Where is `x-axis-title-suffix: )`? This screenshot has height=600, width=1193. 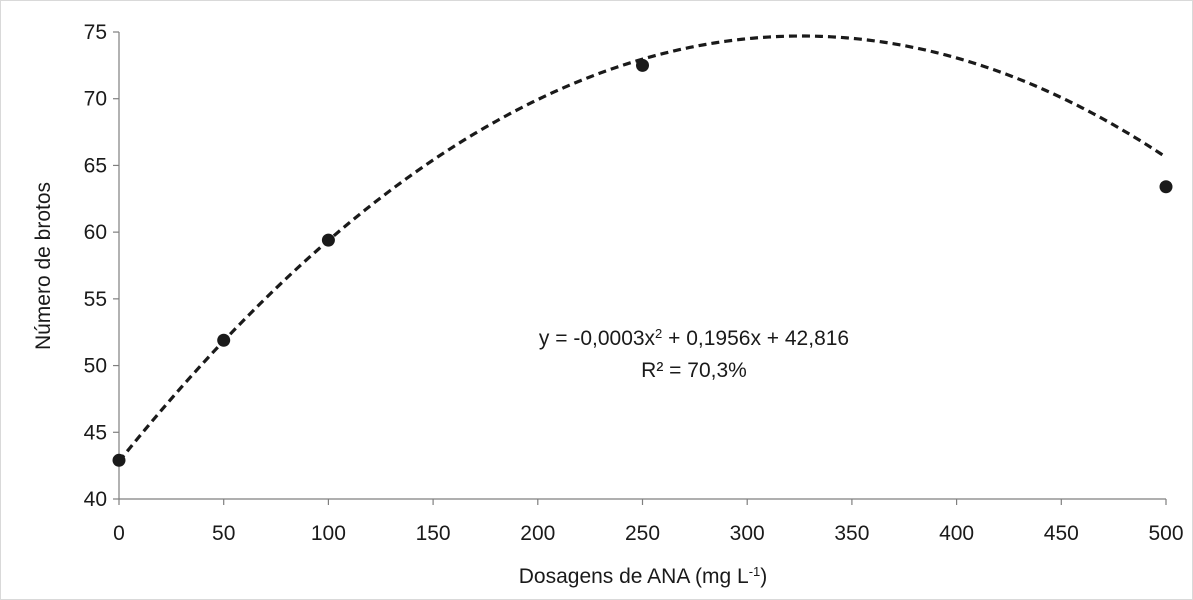
x-axis-title-suffix: ) is located at coordinates (763, 576).